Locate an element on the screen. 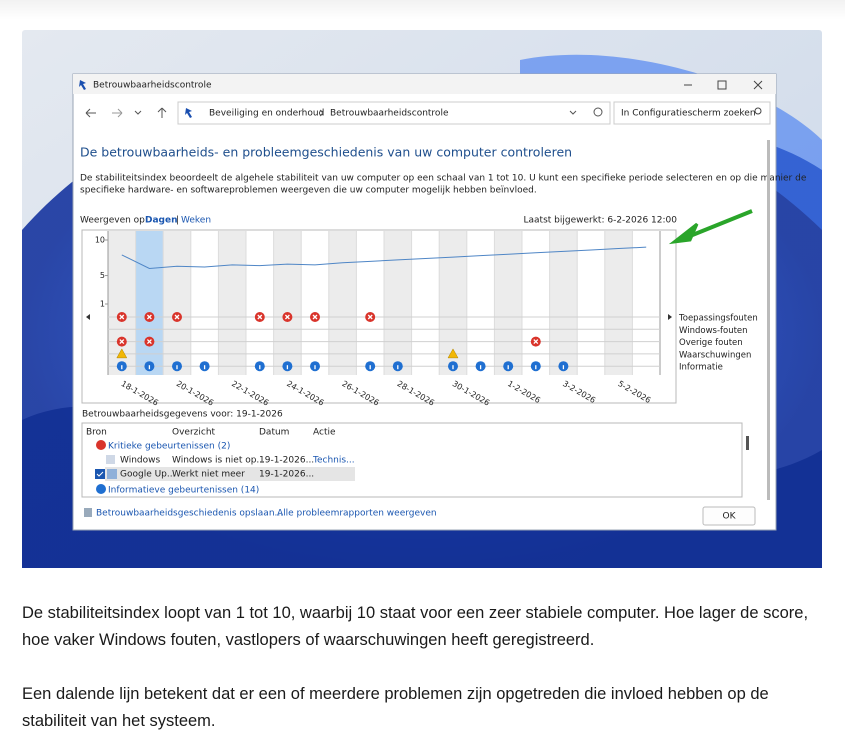  footer-link: Alle probleemrapporten weergeven is located at coordinates (357, 514).